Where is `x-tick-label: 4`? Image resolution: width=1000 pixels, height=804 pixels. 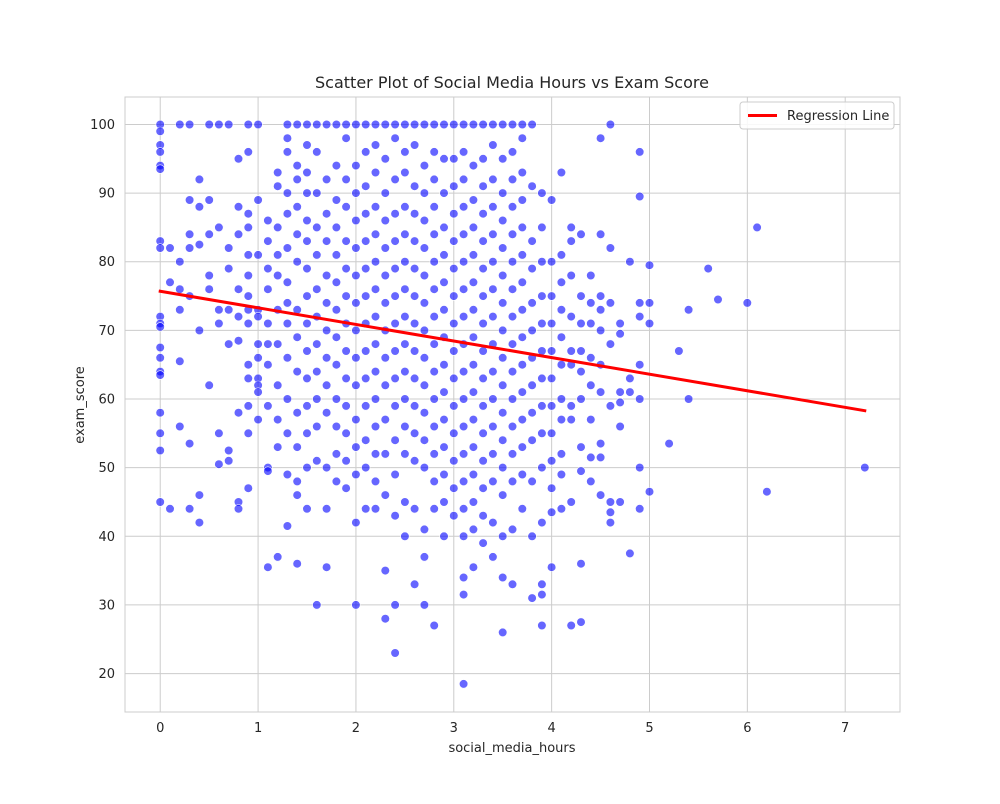
x-tick-label: 4 is located at coordinates (552, 728).